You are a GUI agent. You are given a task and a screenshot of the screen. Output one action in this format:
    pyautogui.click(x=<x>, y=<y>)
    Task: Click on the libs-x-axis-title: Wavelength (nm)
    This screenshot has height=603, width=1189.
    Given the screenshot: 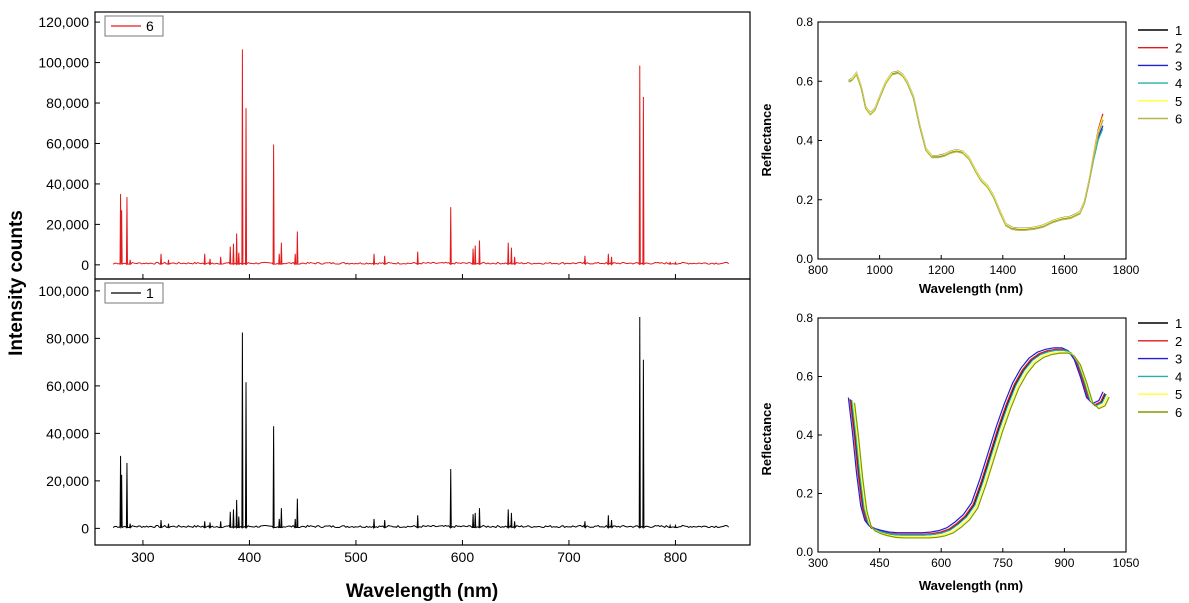 What is the action you would take?
    pyautogui.click(x=422, y=591)
    